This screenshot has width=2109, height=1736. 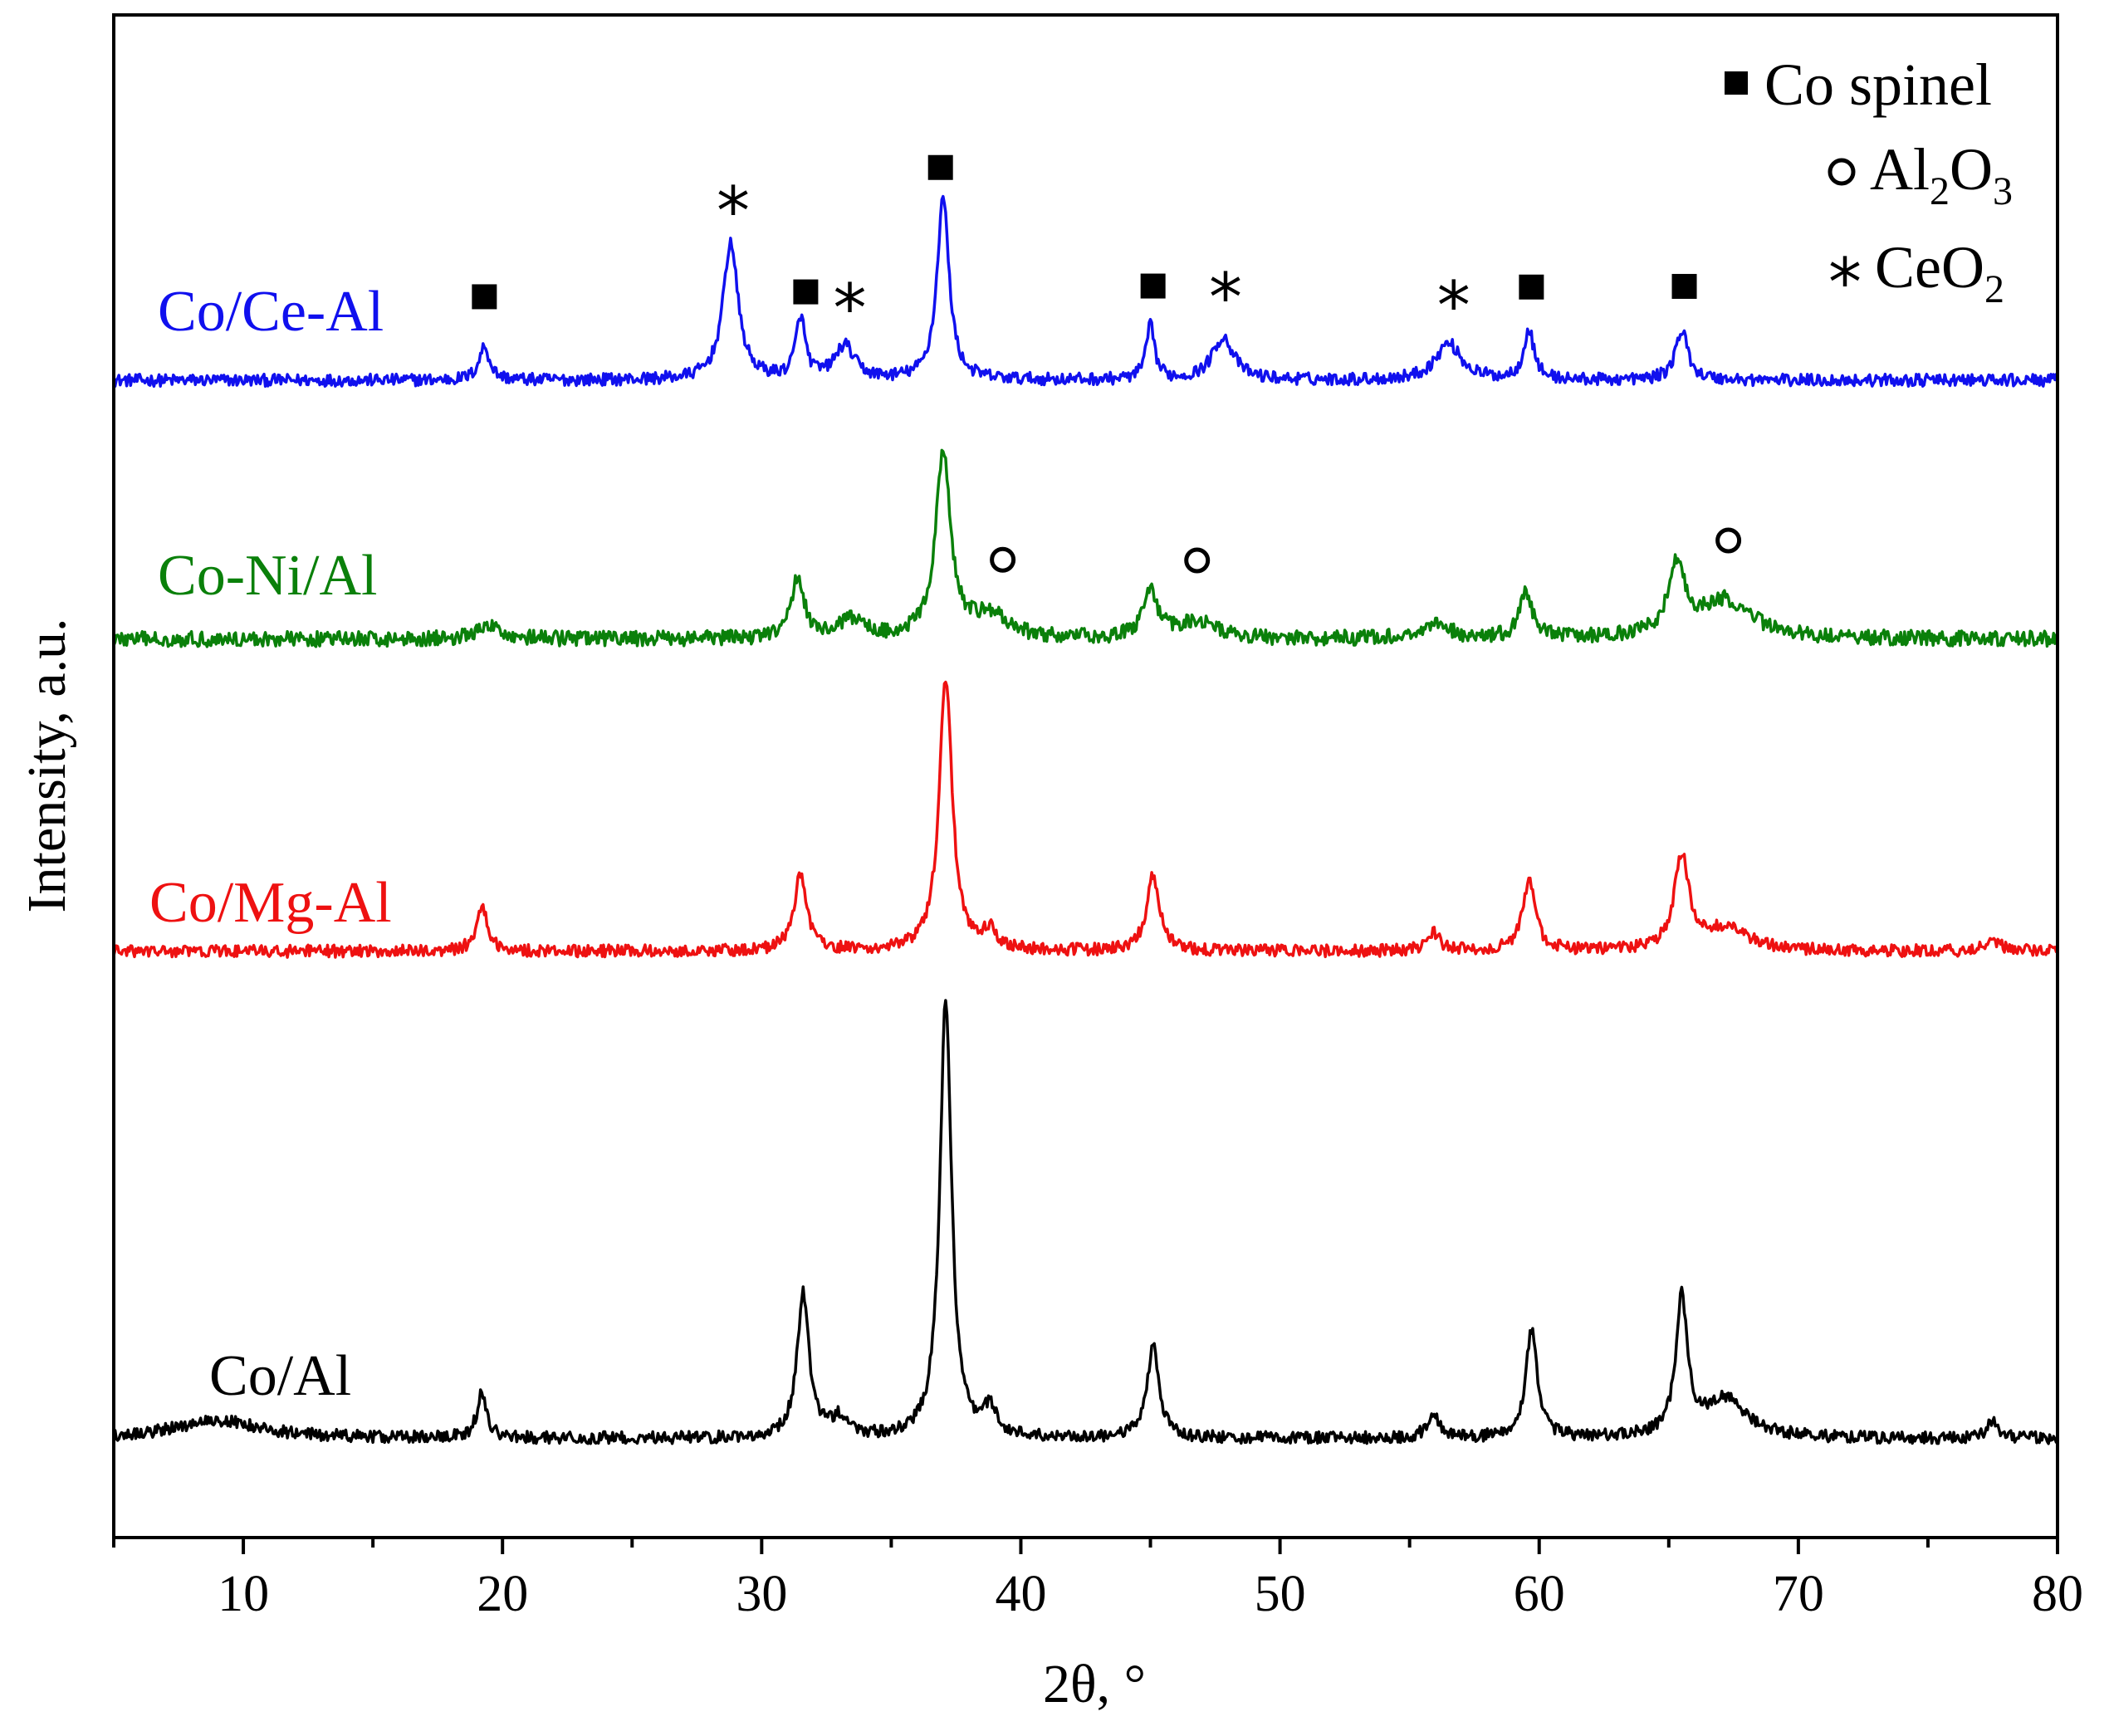 I want to click on series-line-co-ce-al, so click(x=1086, y=291).